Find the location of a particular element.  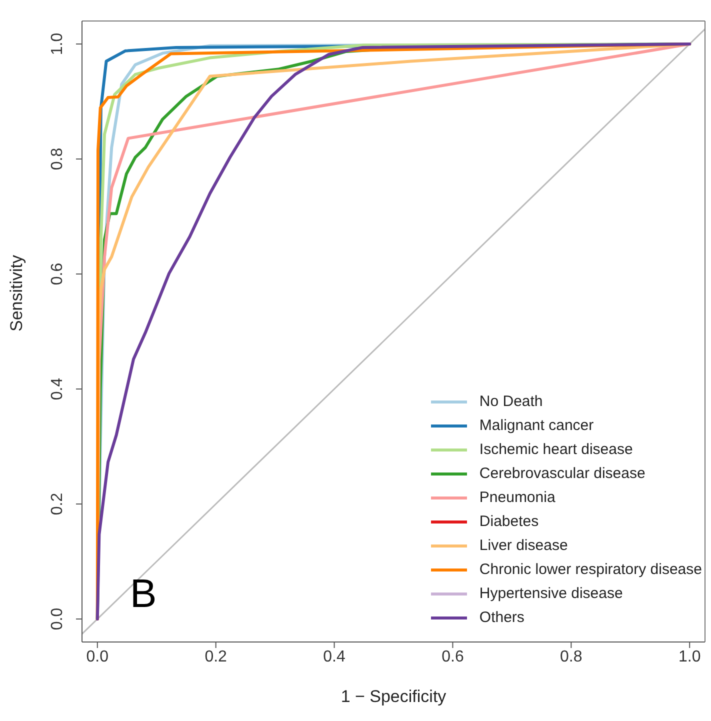

y-axis-title: Sensitivity is located at coordinates (16, 293).